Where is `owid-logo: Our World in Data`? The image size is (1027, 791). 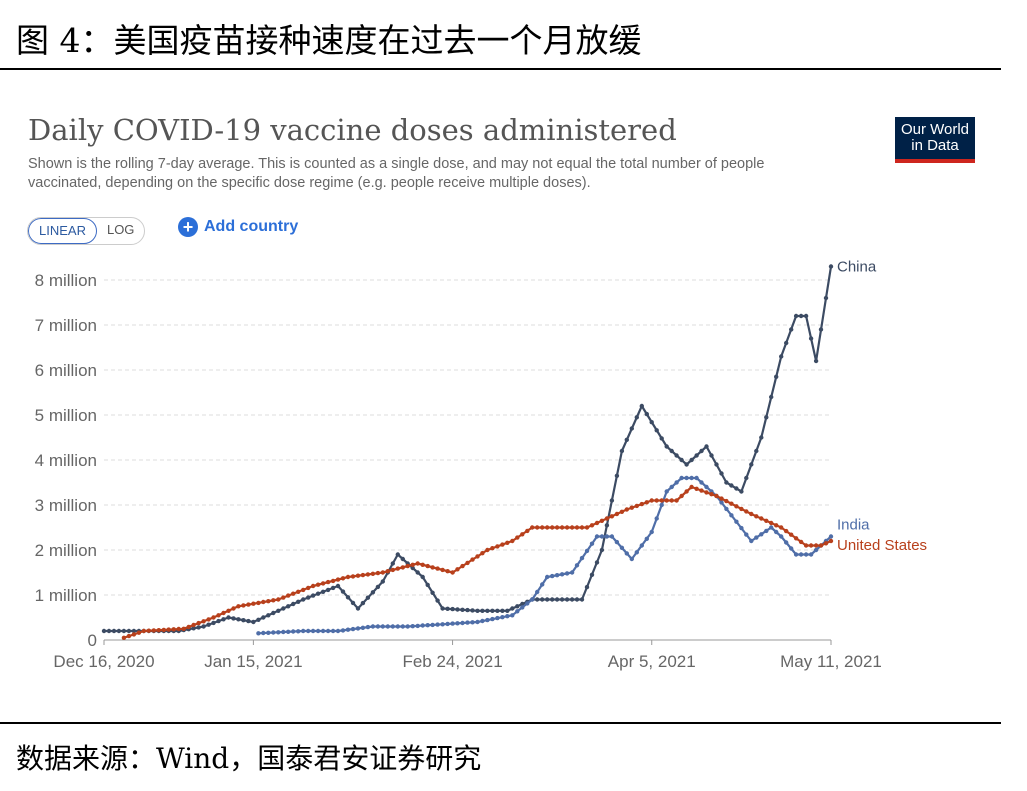 owid-logo: Our World in Data is located at coordinates (935, 140).